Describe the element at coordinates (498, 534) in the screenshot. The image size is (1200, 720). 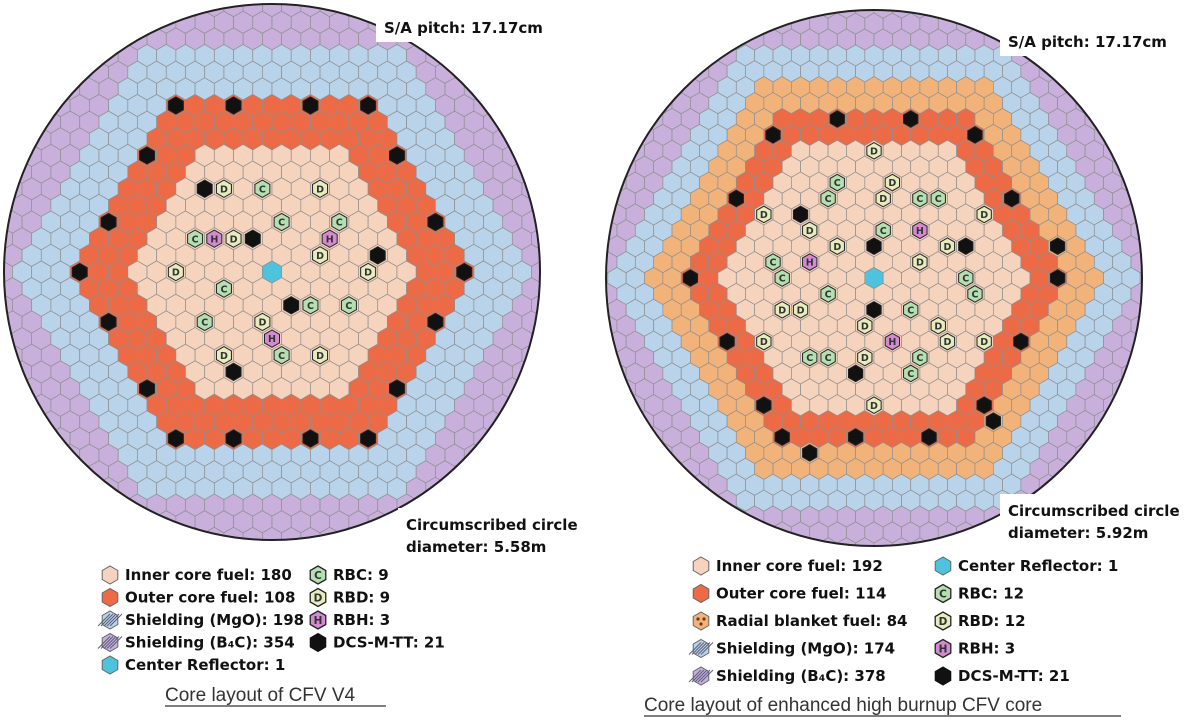
I see `circle-note-bg` at that location.